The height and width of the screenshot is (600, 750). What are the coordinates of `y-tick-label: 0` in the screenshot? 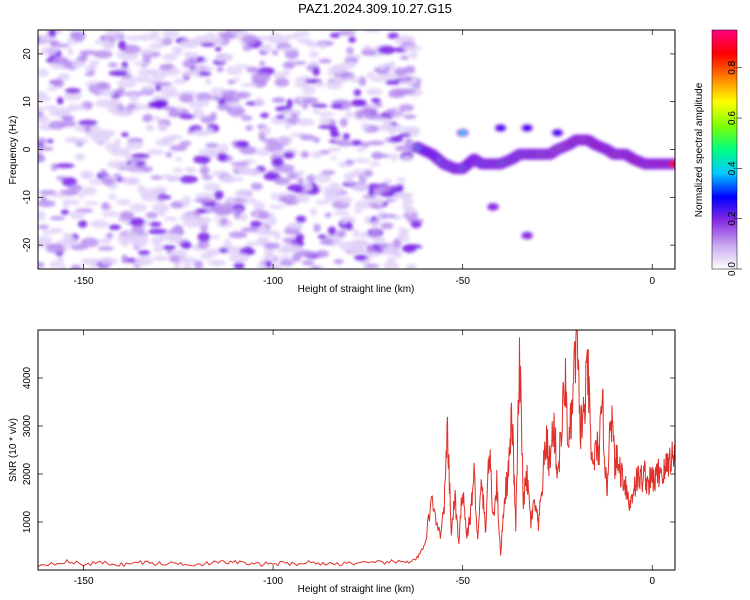 It's located at (27, 149).